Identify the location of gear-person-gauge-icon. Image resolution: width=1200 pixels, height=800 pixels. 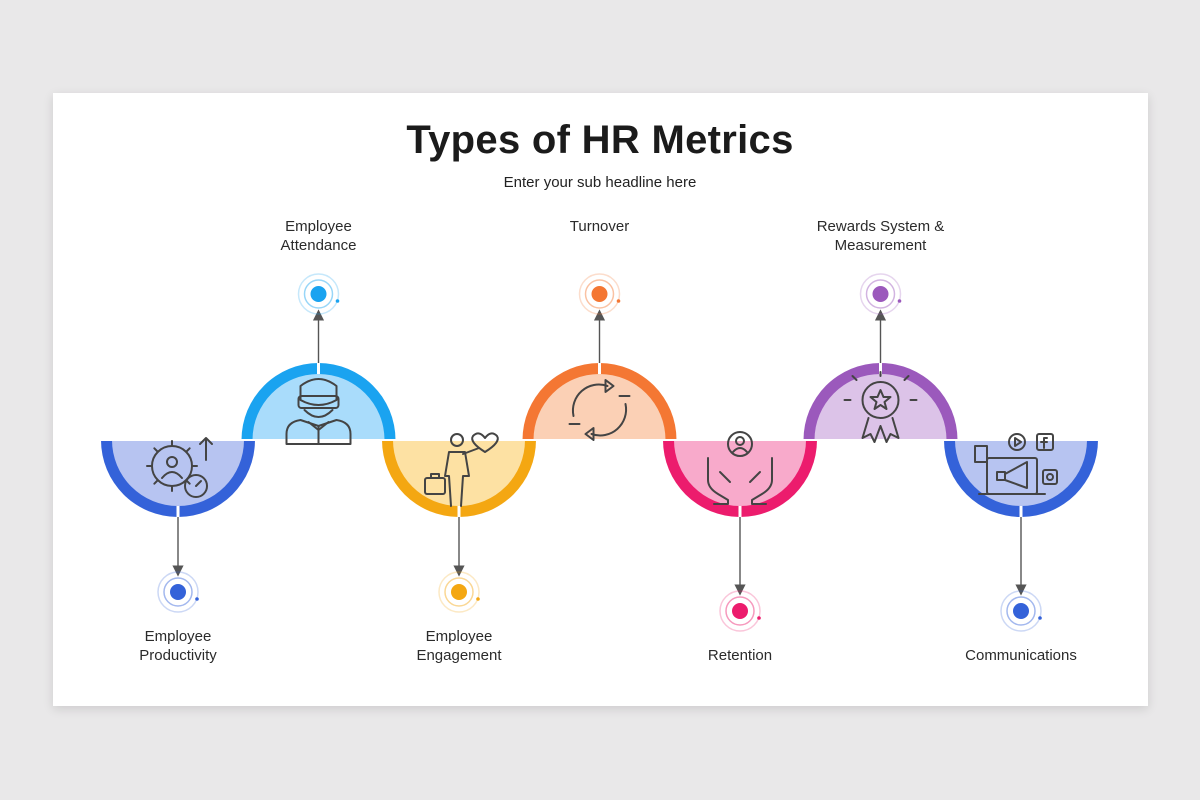
(179, 467).